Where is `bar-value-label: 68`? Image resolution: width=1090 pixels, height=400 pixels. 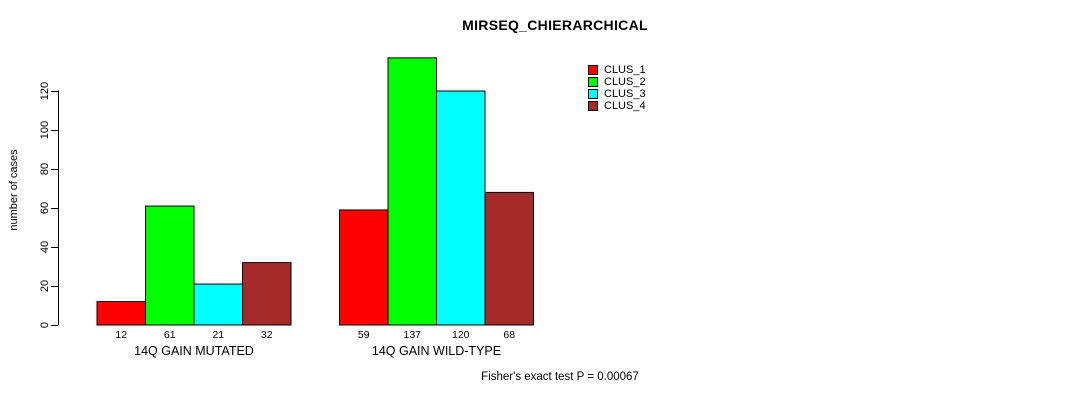 bar-value-label: 68 is located at coordinates (509, 335).